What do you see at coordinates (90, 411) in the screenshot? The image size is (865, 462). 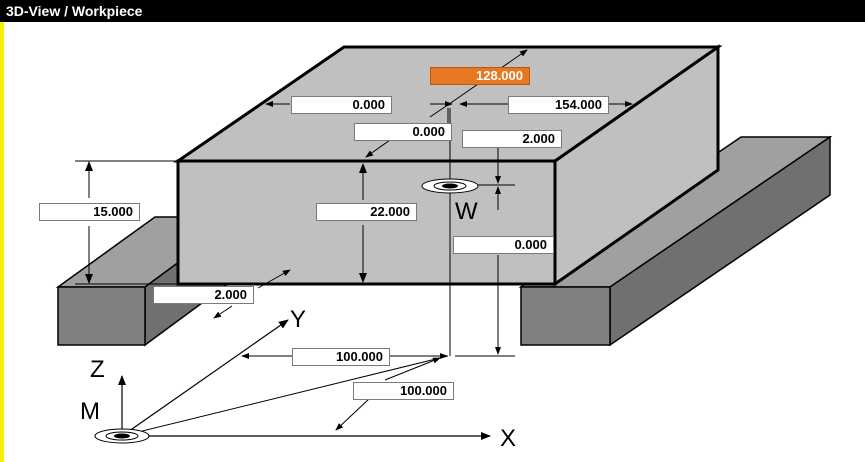 I see `machine-origin-label: M` at bounding box center [90, 411].